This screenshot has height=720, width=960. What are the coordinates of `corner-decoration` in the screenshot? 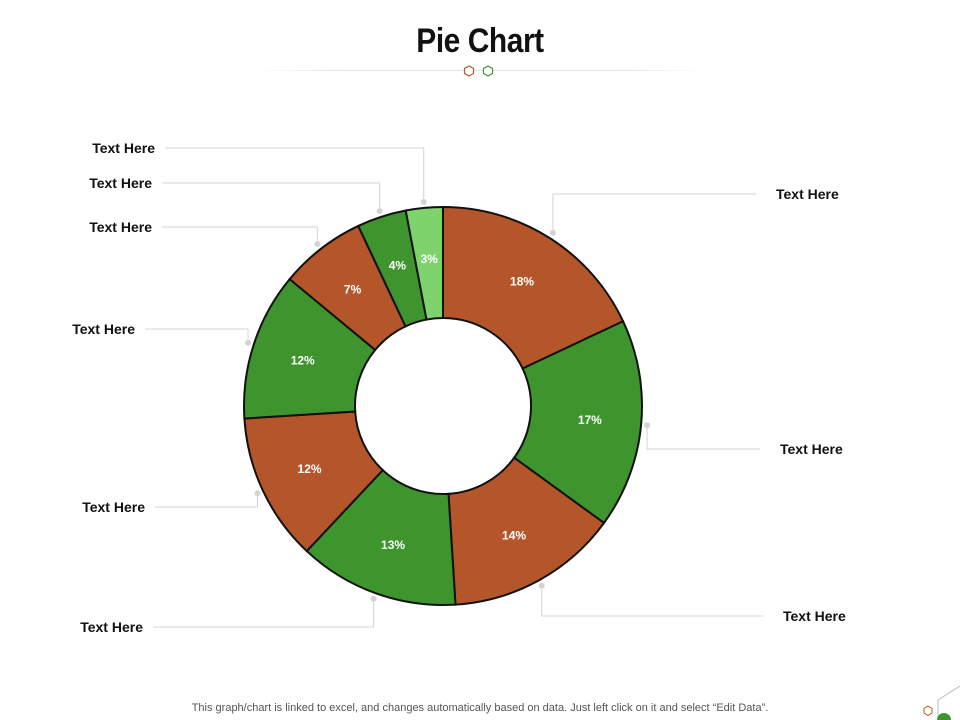 It's located at (941, 702).